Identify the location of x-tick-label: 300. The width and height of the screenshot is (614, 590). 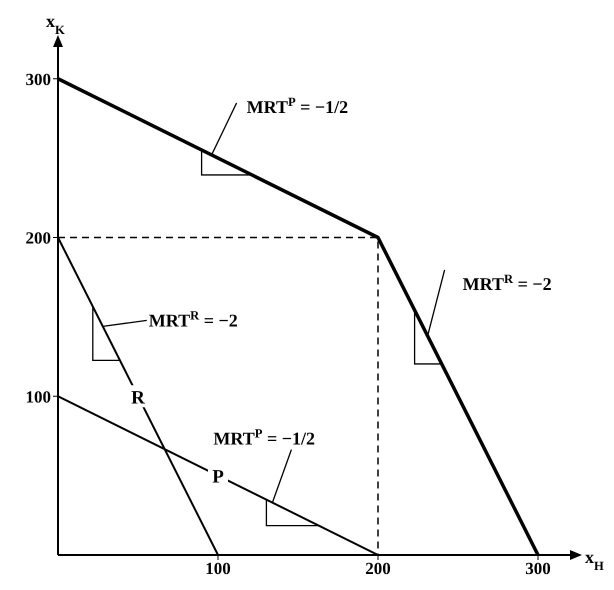
(538, 568).